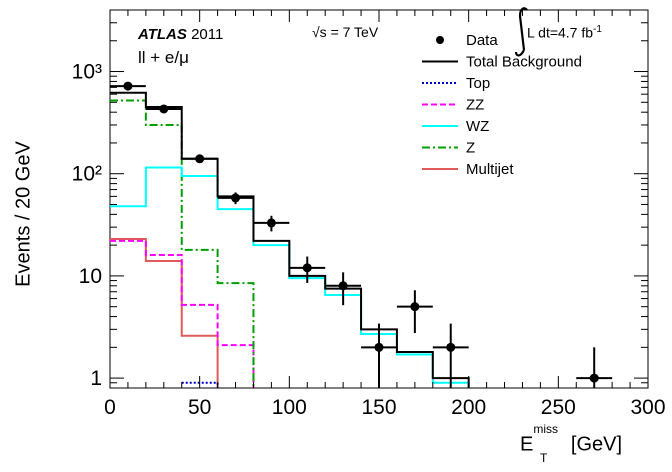  What do you see at coordinates (546, 429) in the screenshot?
I see `x-axis-label-sup: miss` at bounding box center [546, 429].